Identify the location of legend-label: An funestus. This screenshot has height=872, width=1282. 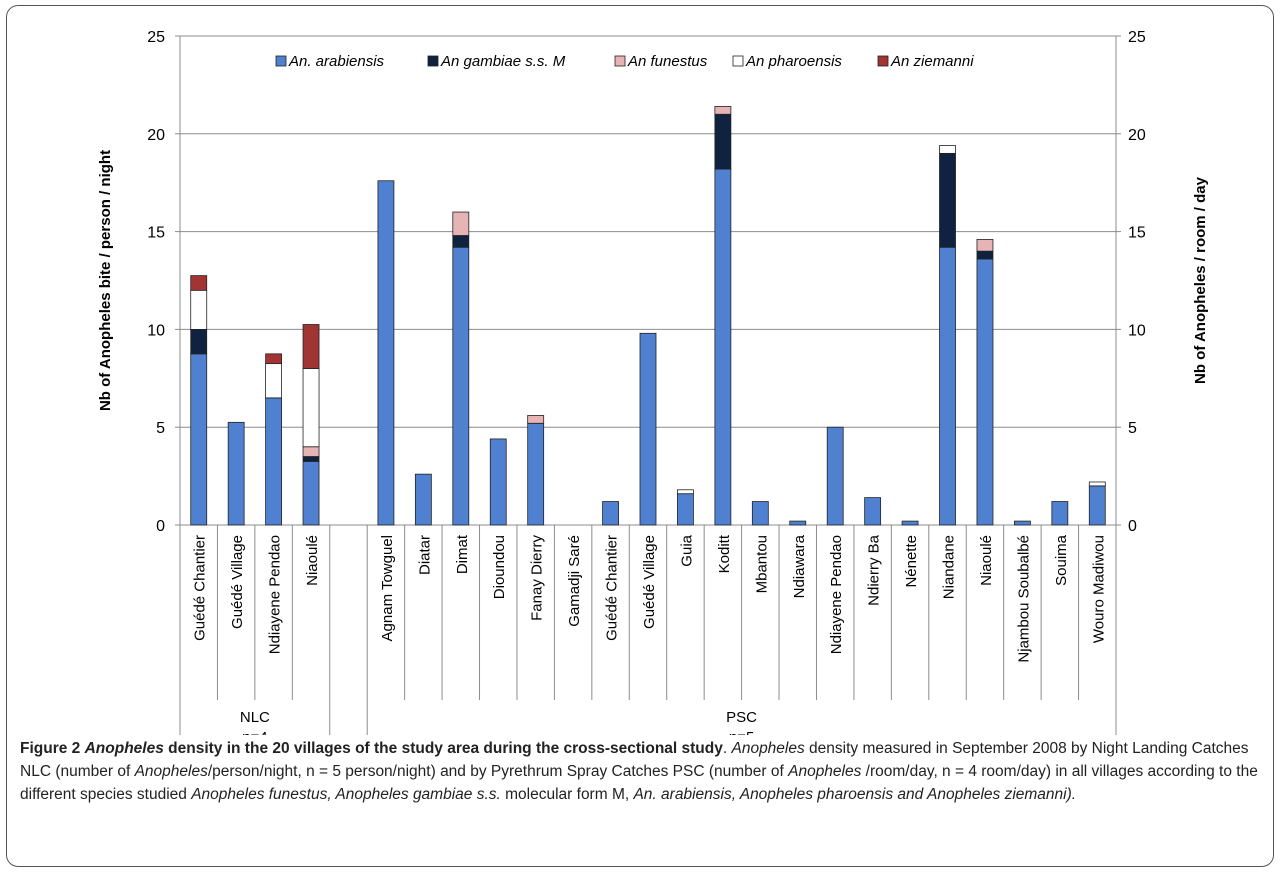
(667, 61).